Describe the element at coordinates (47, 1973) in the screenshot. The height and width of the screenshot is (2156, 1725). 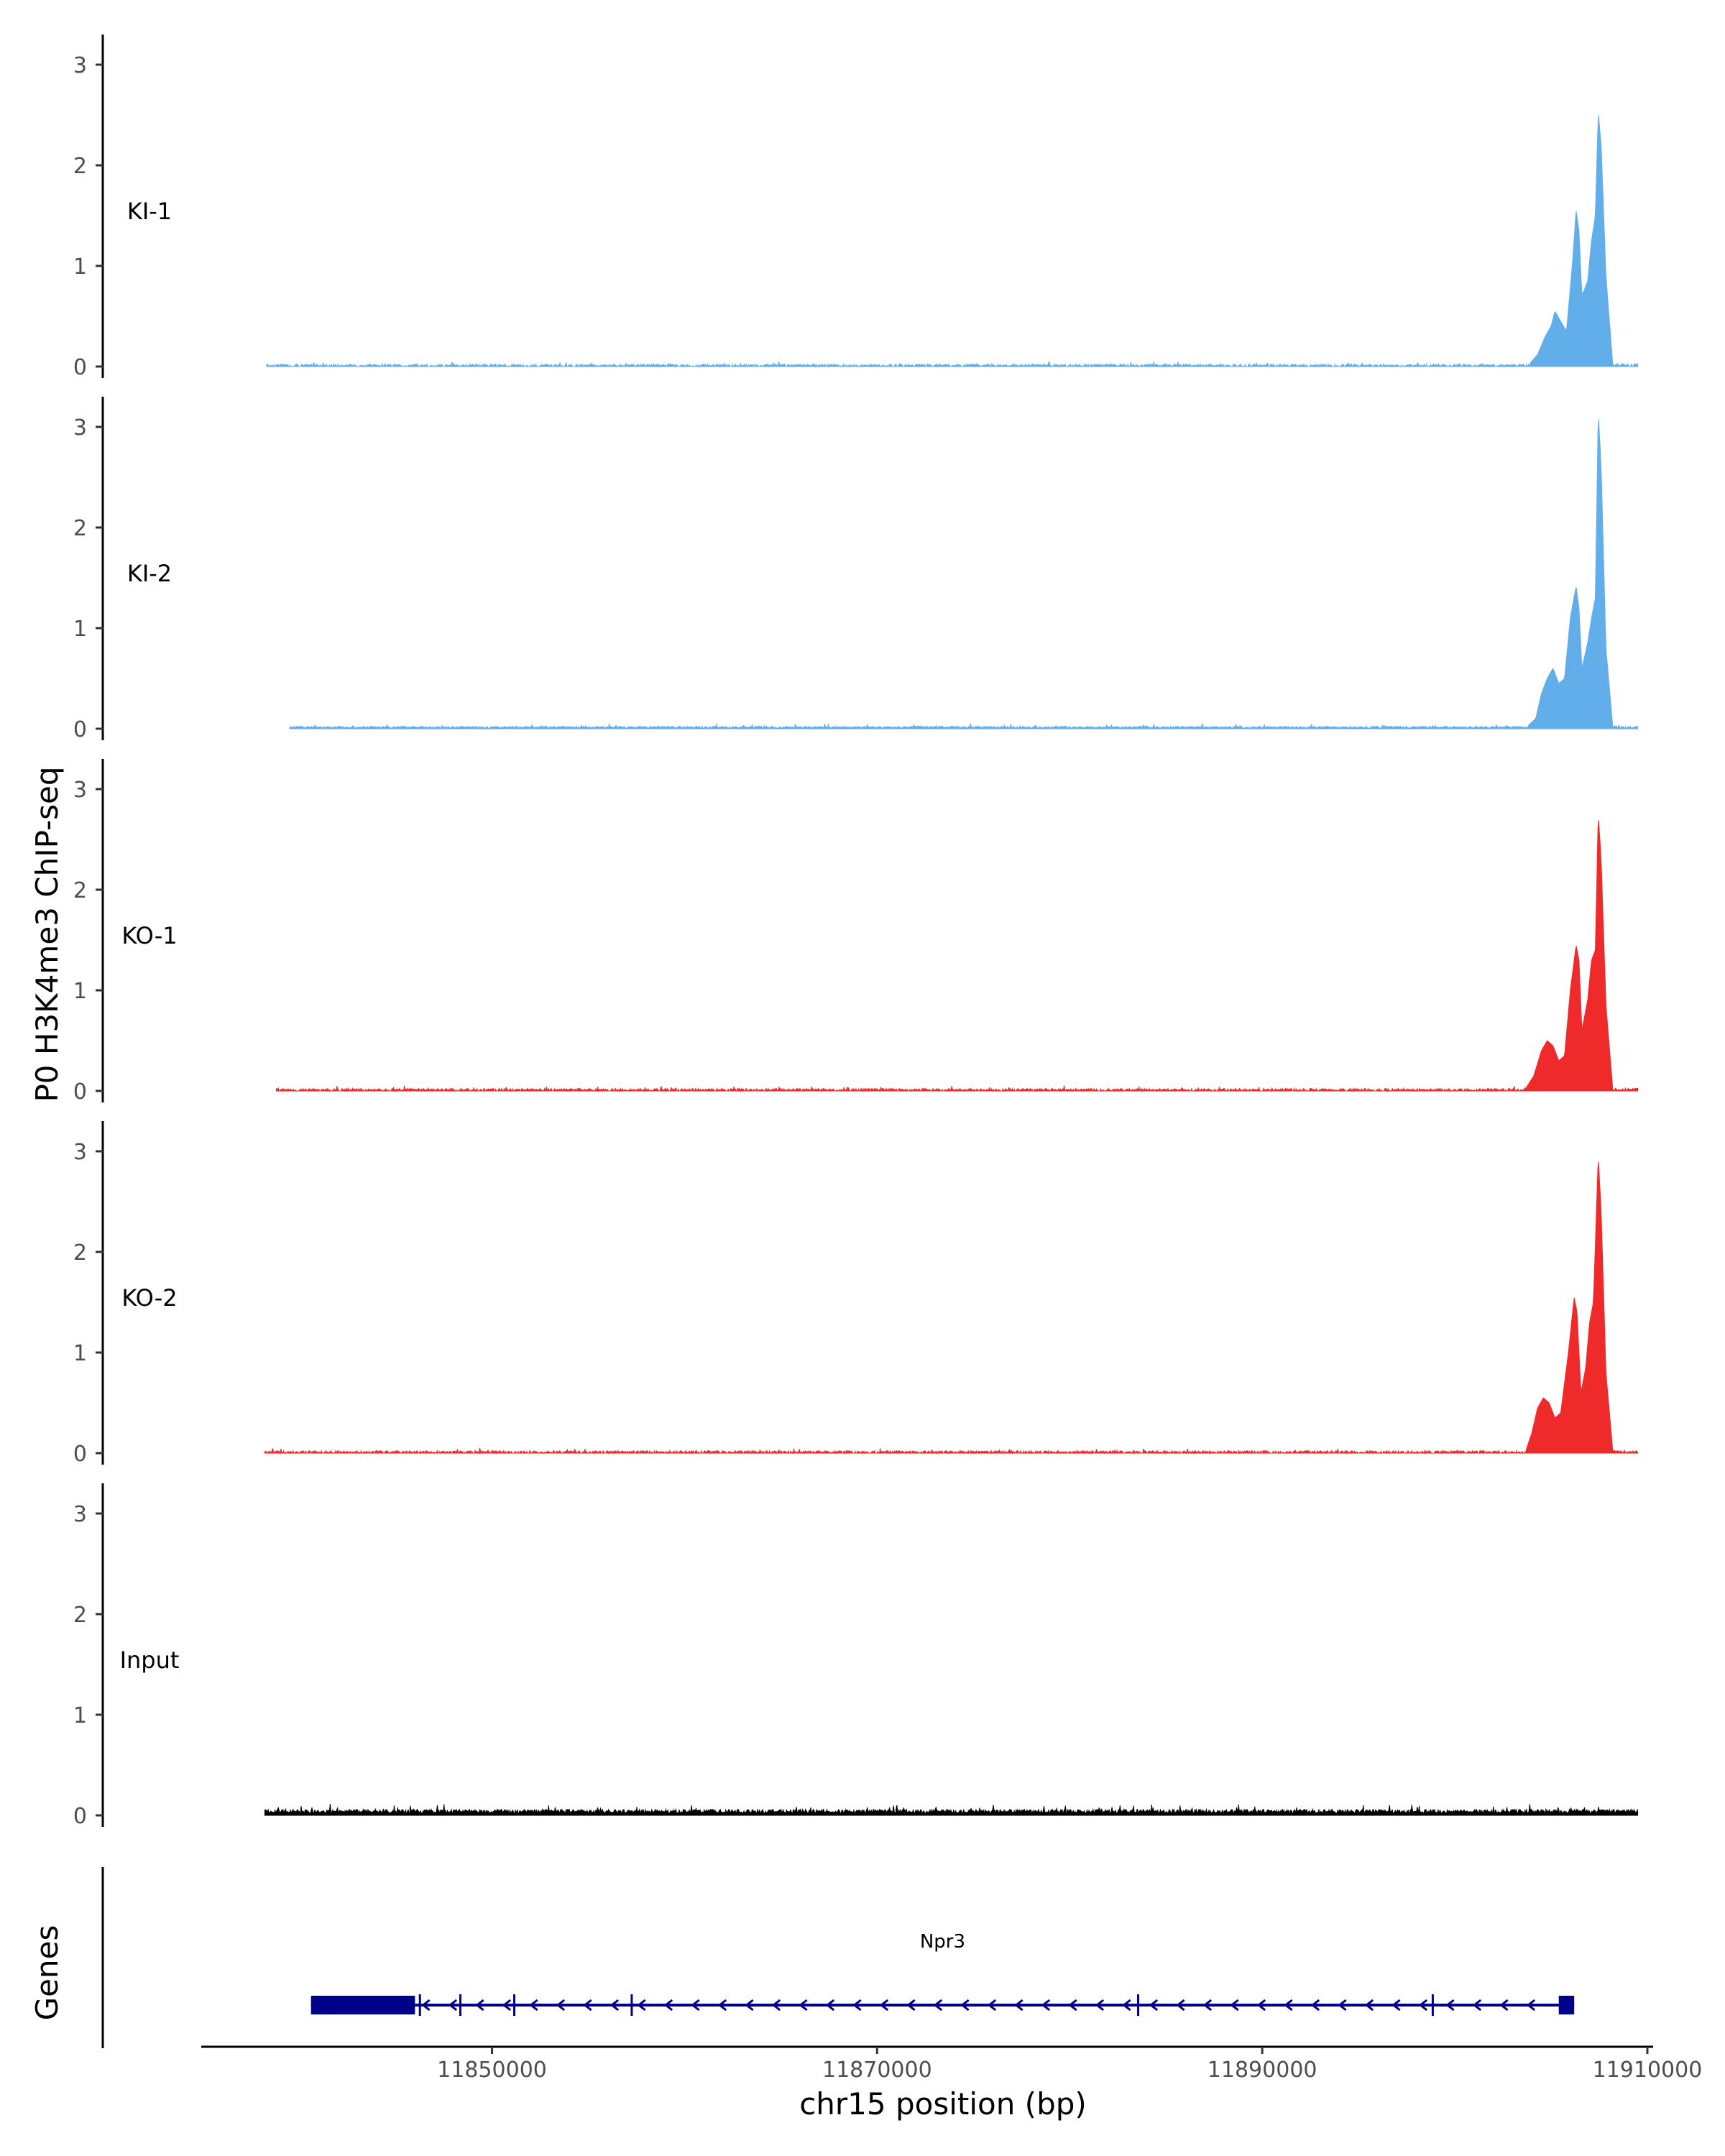
I see `genes-axis-title: Genes` at that location.